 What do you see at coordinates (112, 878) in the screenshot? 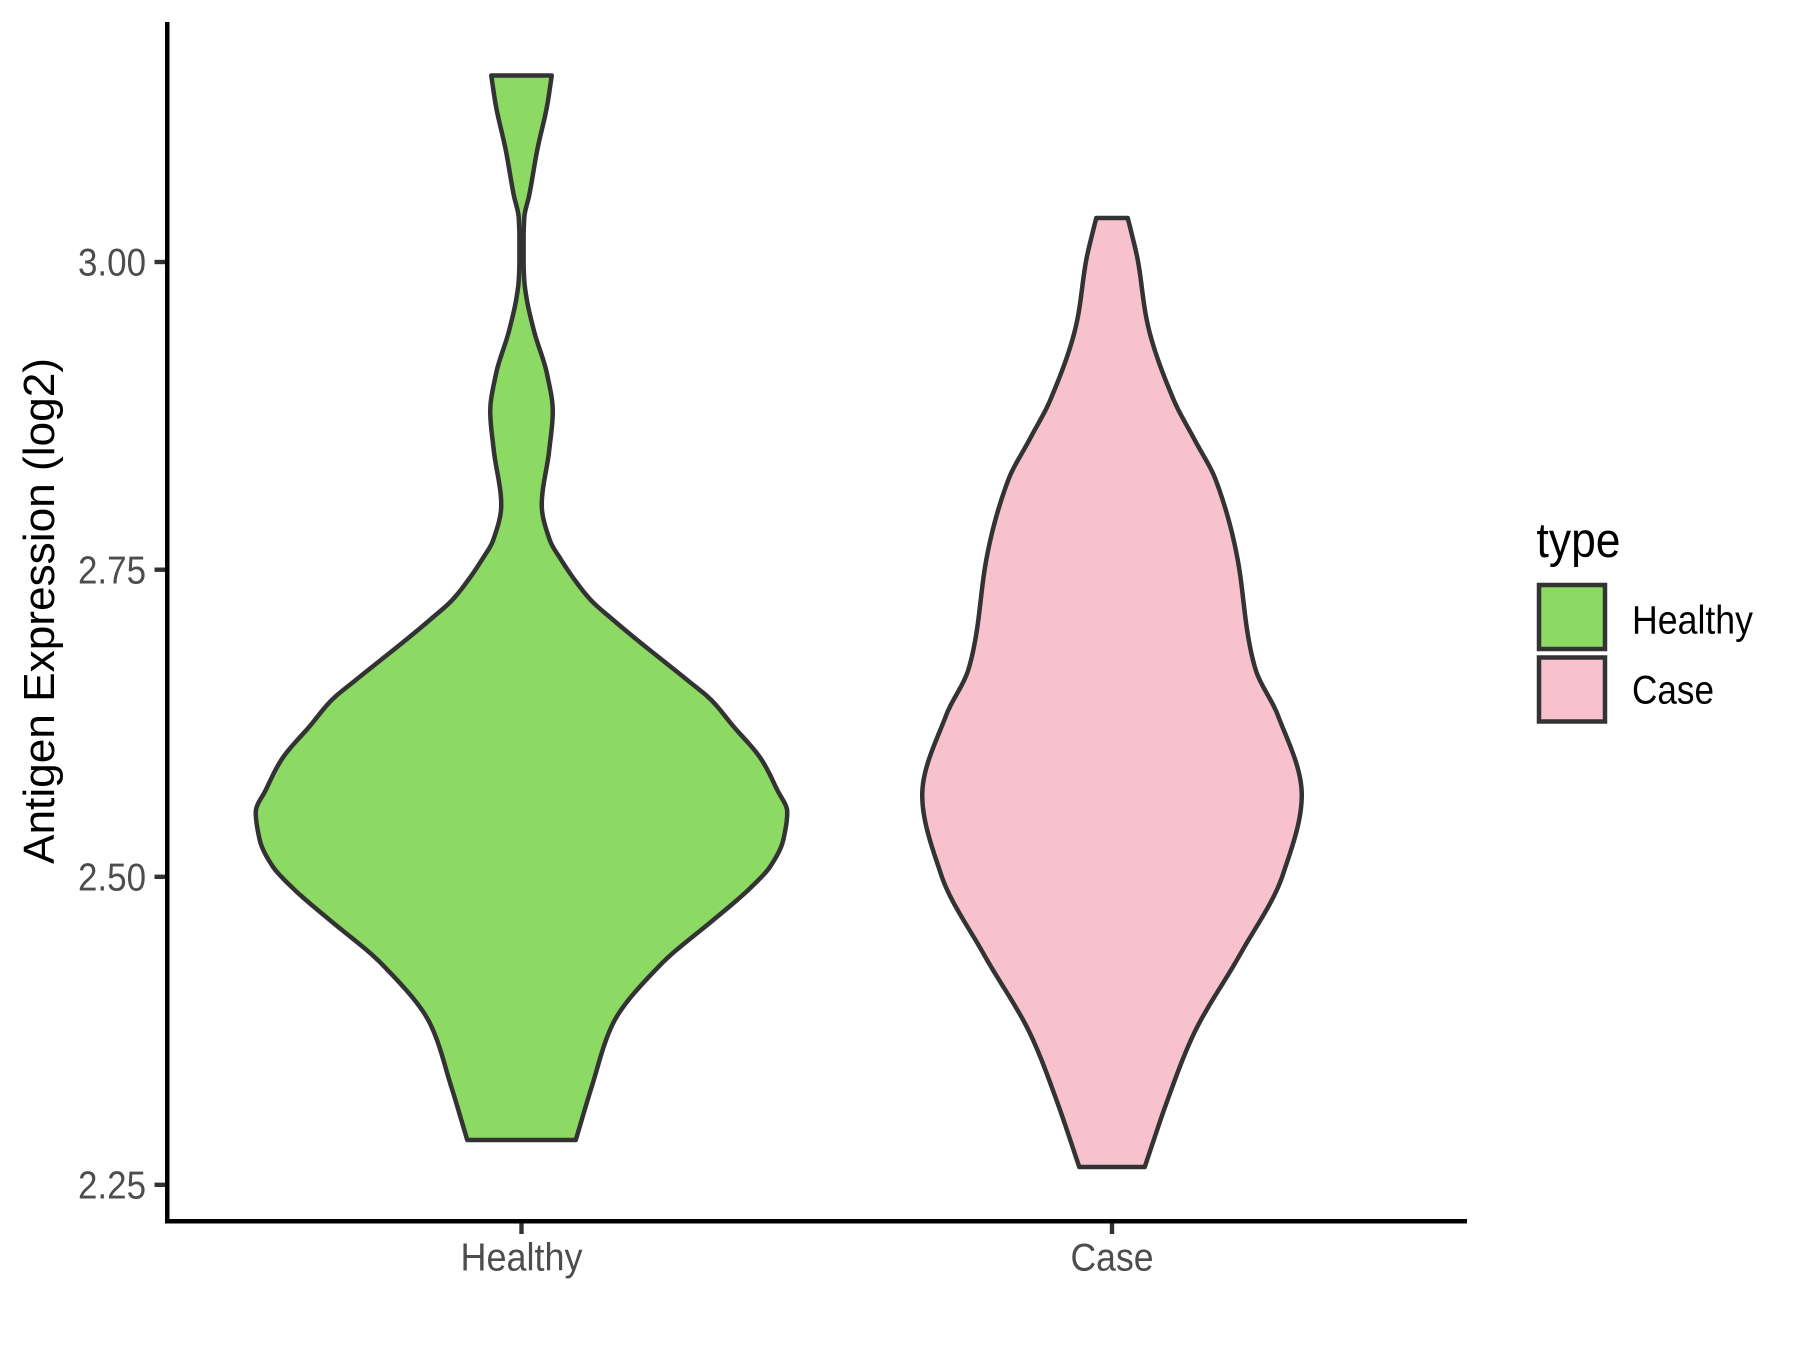
I see `svg-text: 2.50` at bounding box center [112, 878].